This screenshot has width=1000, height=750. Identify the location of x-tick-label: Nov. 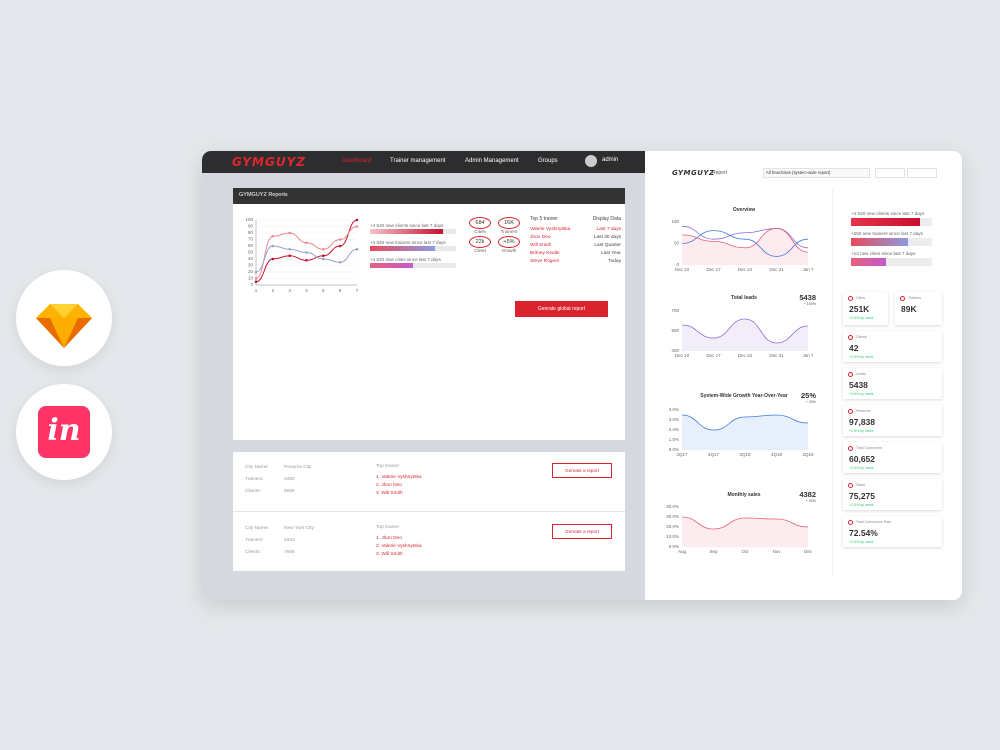
(776, 551).